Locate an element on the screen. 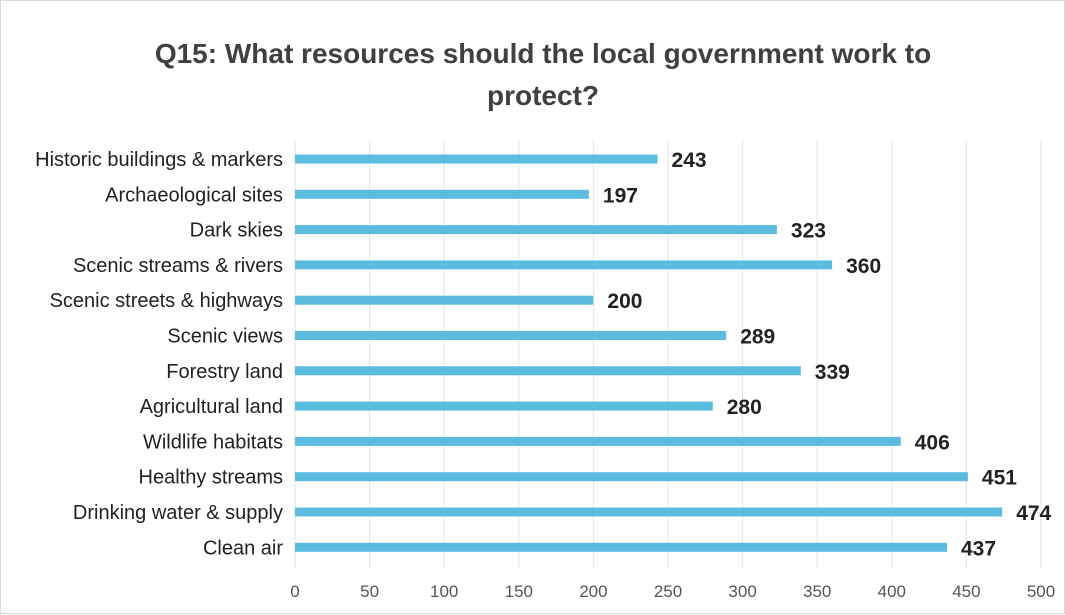  x-tick-label: 0 is located at coordinates (294, 591).